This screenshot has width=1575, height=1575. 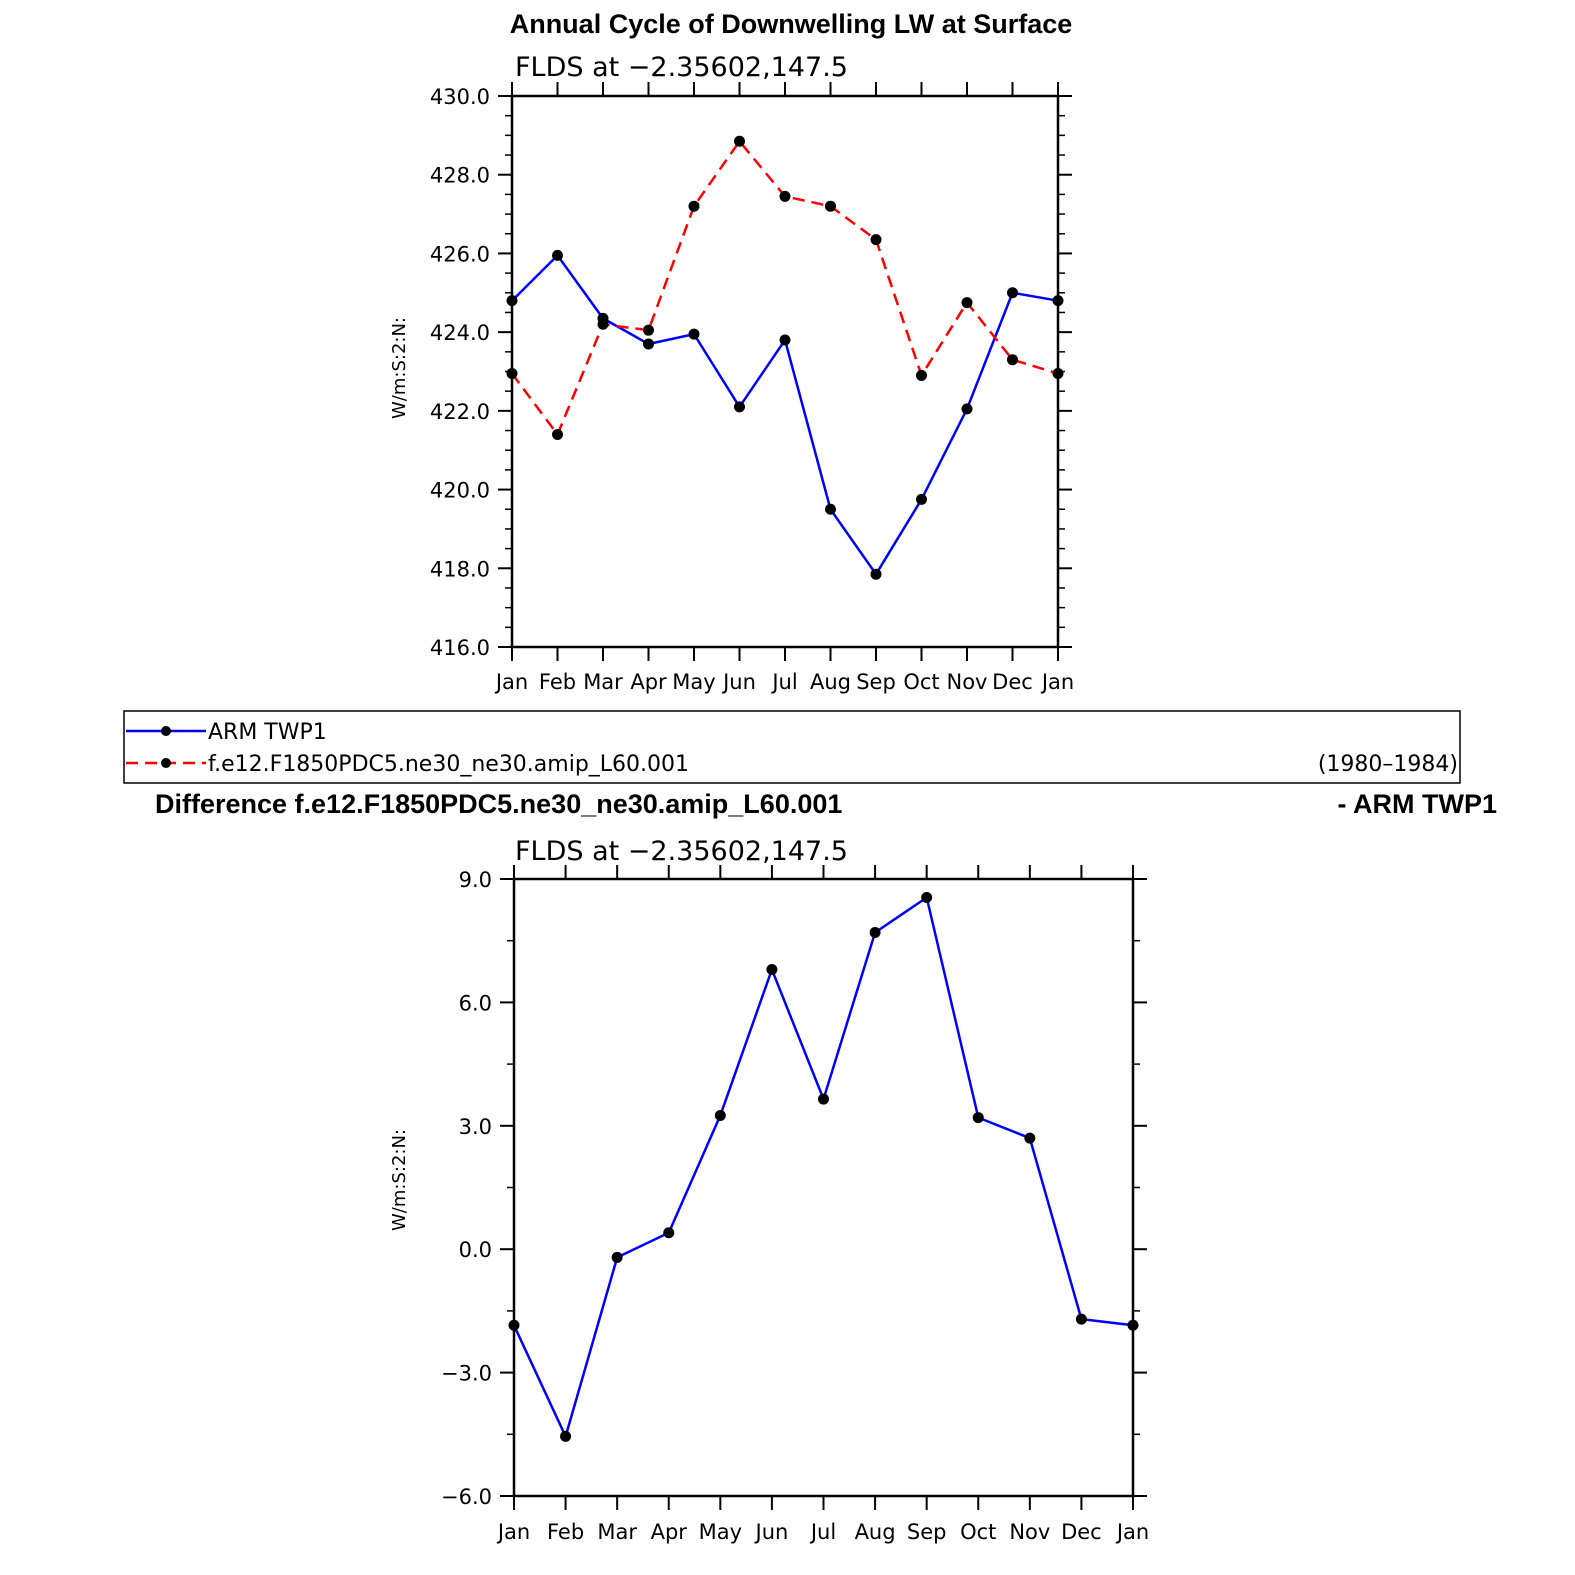 I want to click on chart1-x-tick-label: Sep, so click(x=876, y=682).